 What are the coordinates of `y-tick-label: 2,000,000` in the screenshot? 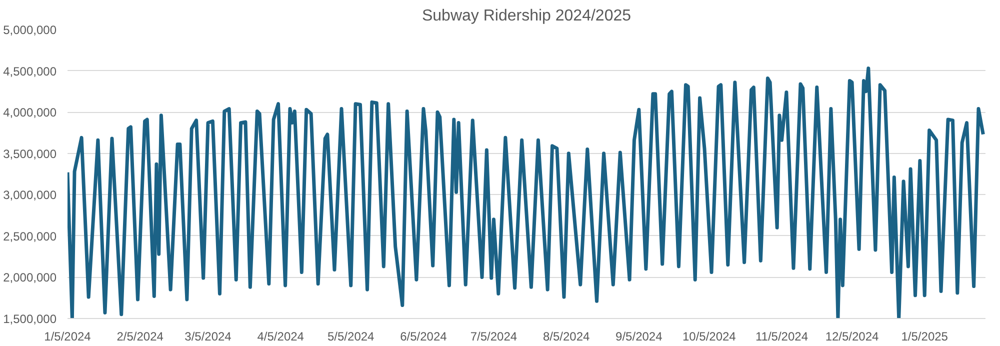 It's located at (30, 277).